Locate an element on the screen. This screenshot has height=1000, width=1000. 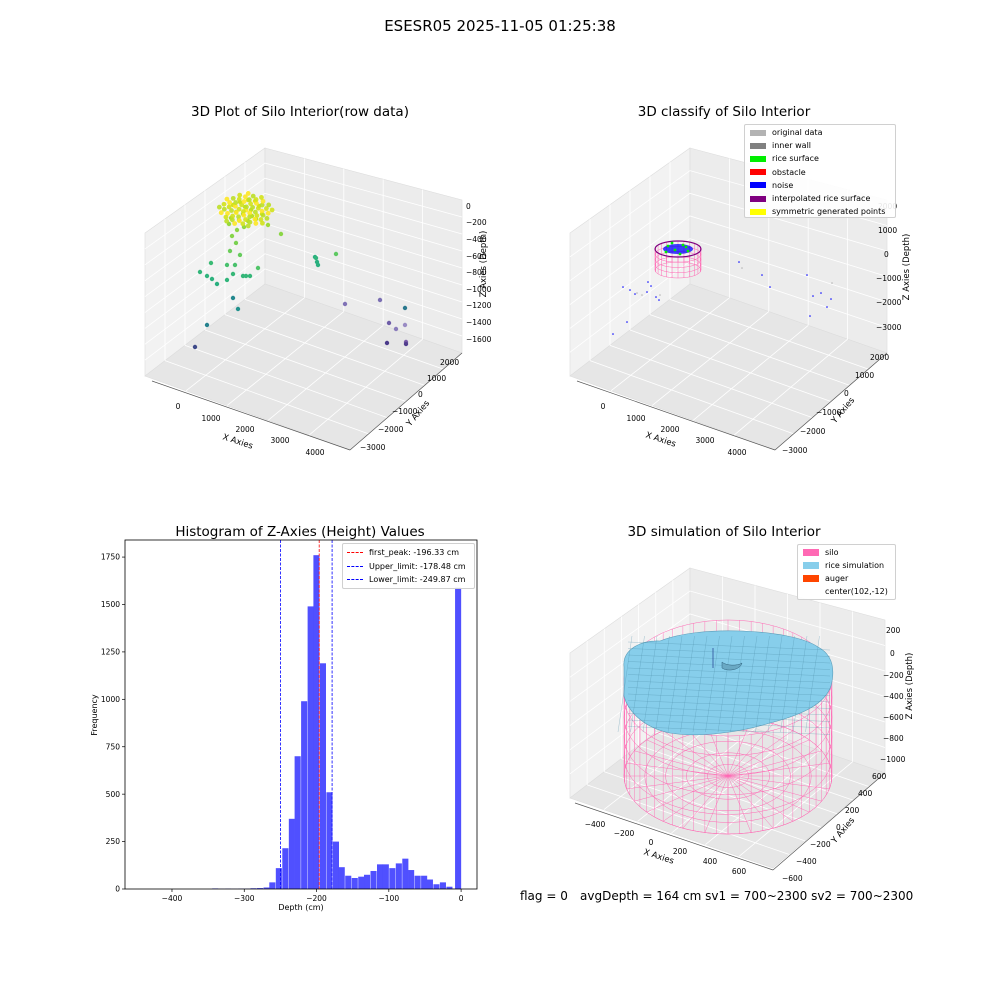
histogram-frame is located at coordinates (301, 714).